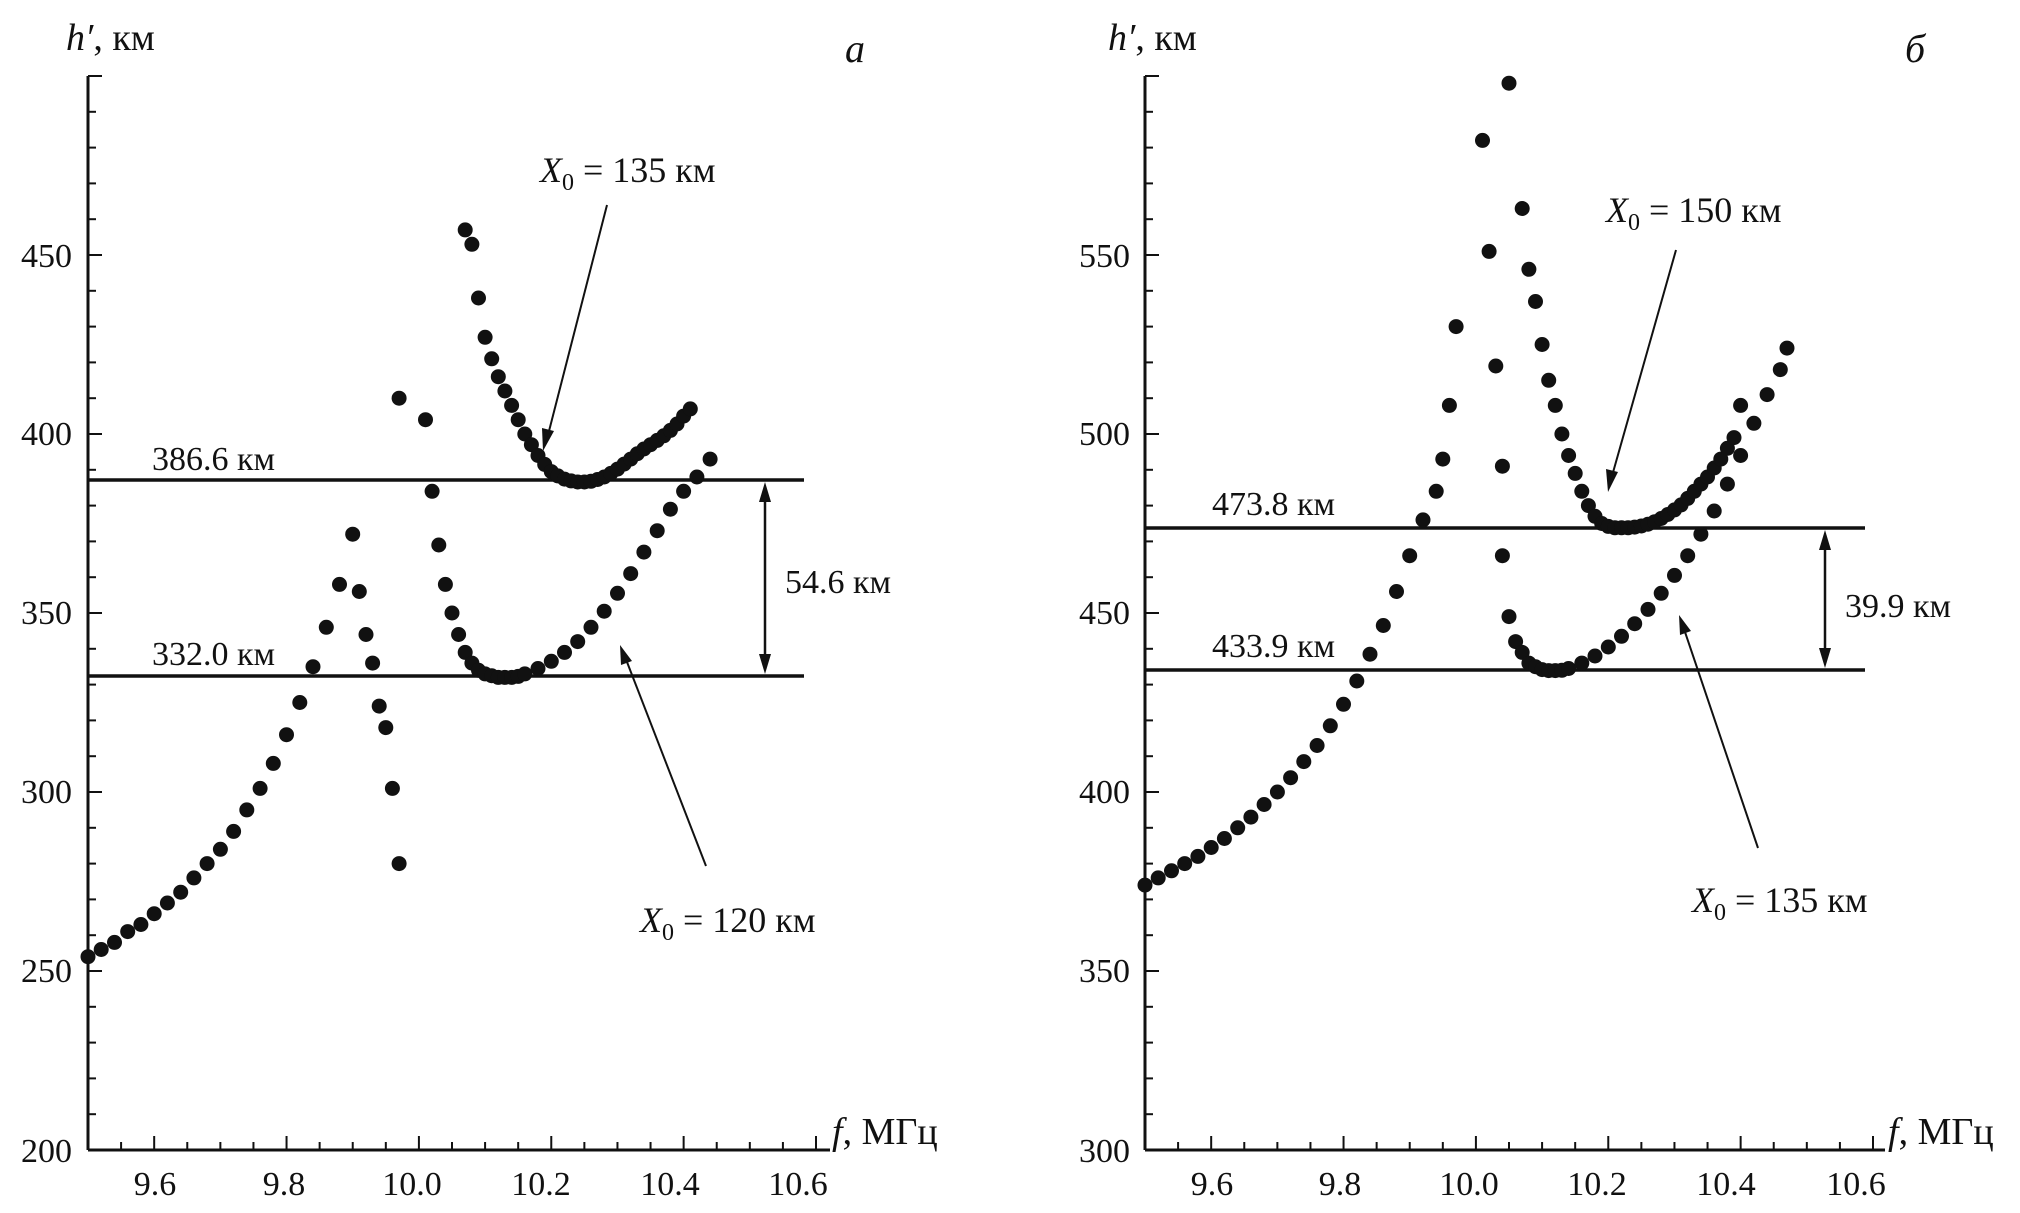 This screenshot has height=1213, width=2020. I want to click on difference-label: 54.6 км, so click(838, 582).